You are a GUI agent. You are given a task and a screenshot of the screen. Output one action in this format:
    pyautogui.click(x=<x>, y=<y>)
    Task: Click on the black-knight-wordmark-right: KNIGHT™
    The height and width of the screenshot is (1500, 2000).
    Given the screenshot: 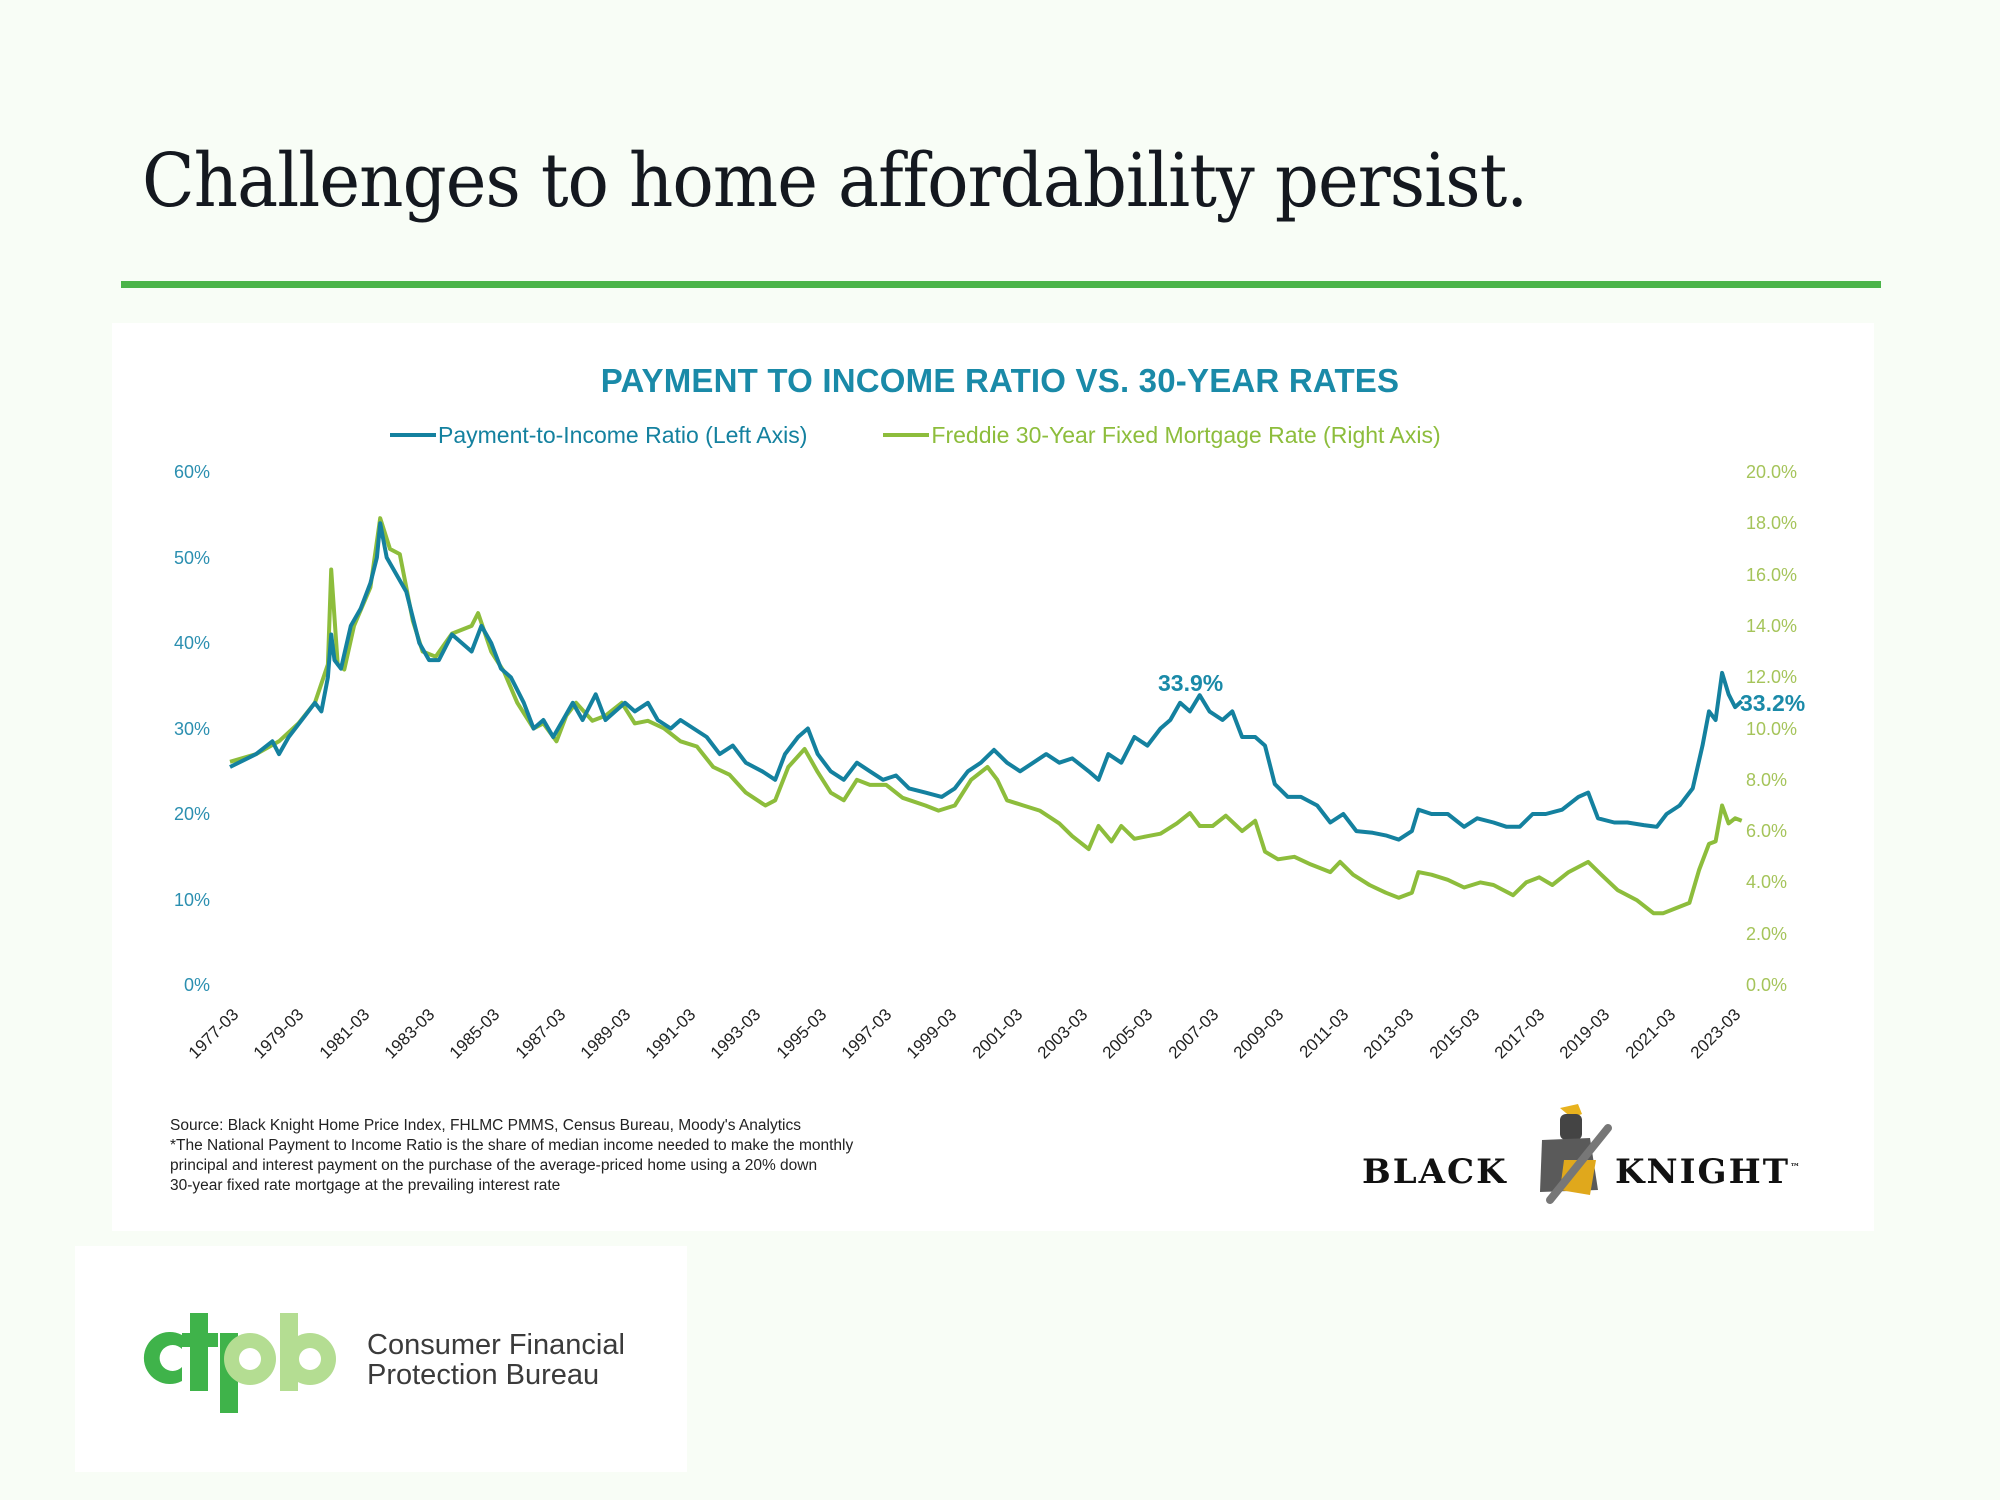 What is the action you would take?
    pyautogui.click(x=1708, y=1172)
    